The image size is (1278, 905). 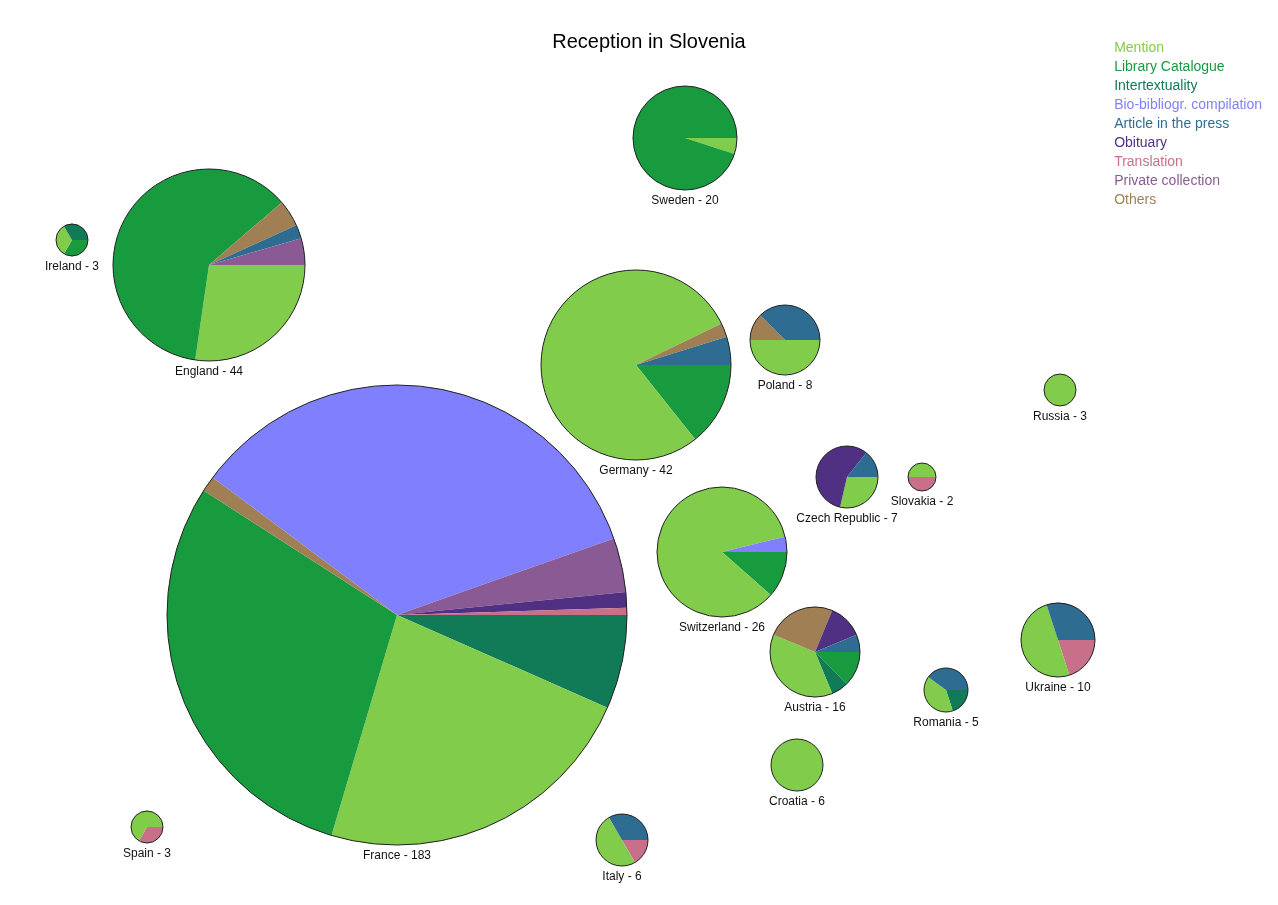 I want to click on text: Ireland - 3, so click(x=72, y=266).